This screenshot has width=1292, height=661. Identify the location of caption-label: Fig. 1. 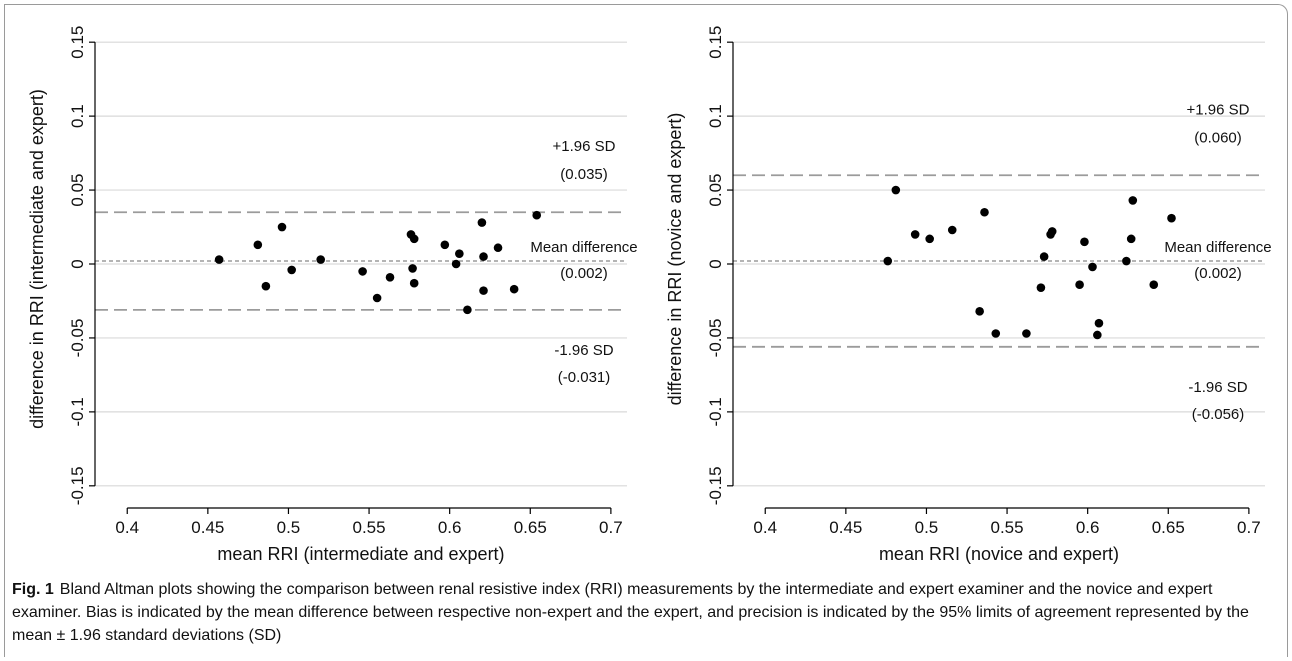
(33, 589).